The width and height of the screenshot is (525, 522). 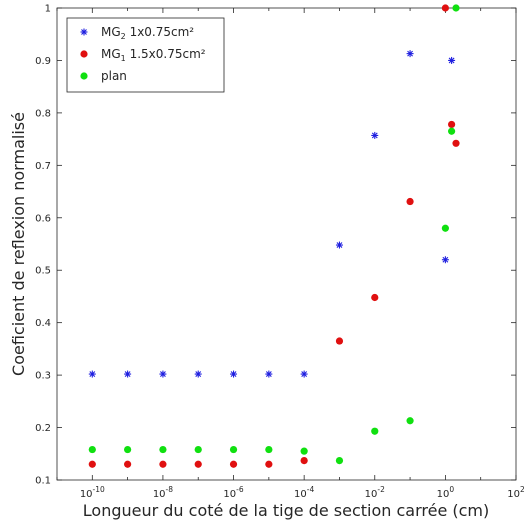 What do you see at coordinates (233, 492) in the screenshot?
I see `x-tick-label: 10⁻⁶` at bounding box center [233, 492].